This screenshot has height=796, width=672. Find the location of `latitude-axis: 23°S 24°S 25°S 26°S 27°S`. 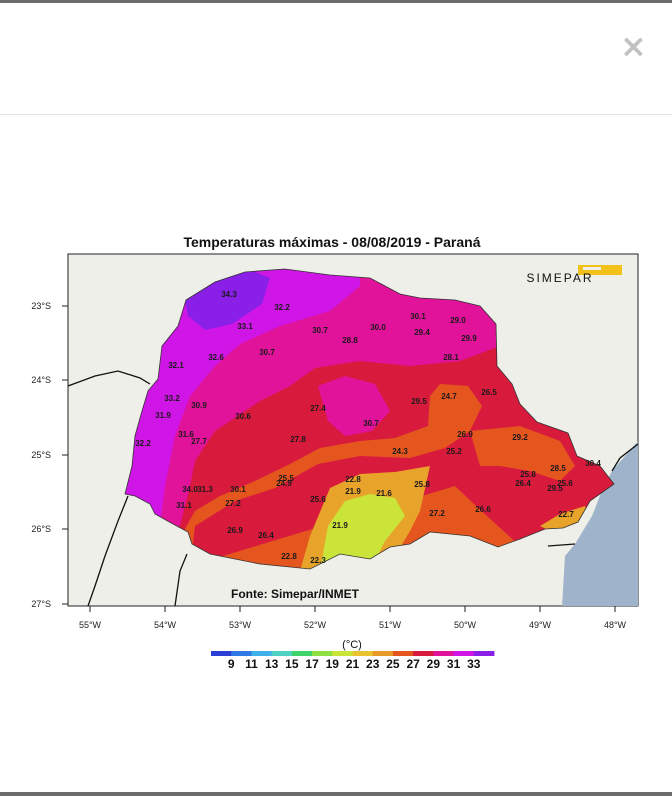

latitude-axis: 23°S 24°S 25°S 26°S 27°S is located at coordinates (49, 455).